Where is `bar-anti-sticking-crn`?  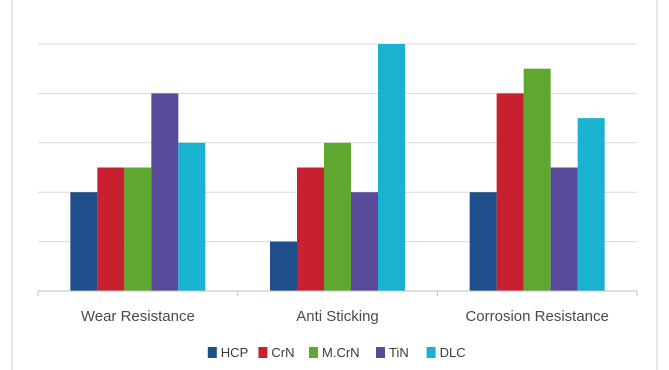 bar-anti-sticking-crn is located at coordinates (310, 229).